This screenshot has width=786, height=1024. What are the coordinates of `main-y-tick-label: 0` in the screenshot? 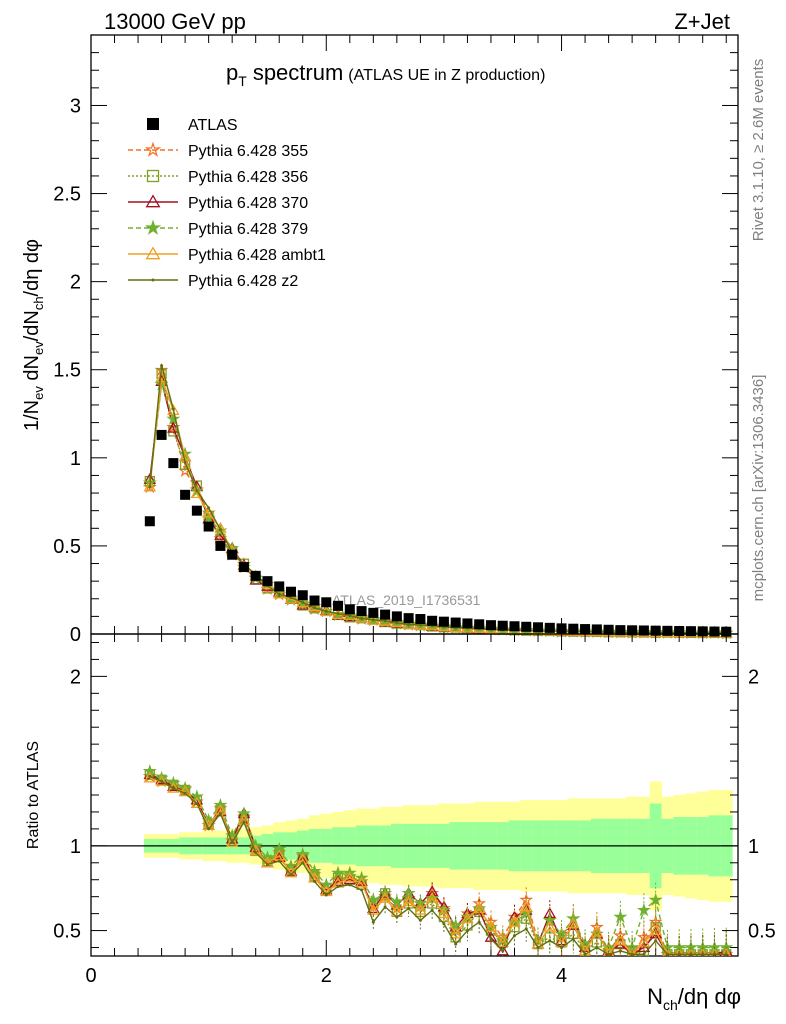 It's located at (75, 635).